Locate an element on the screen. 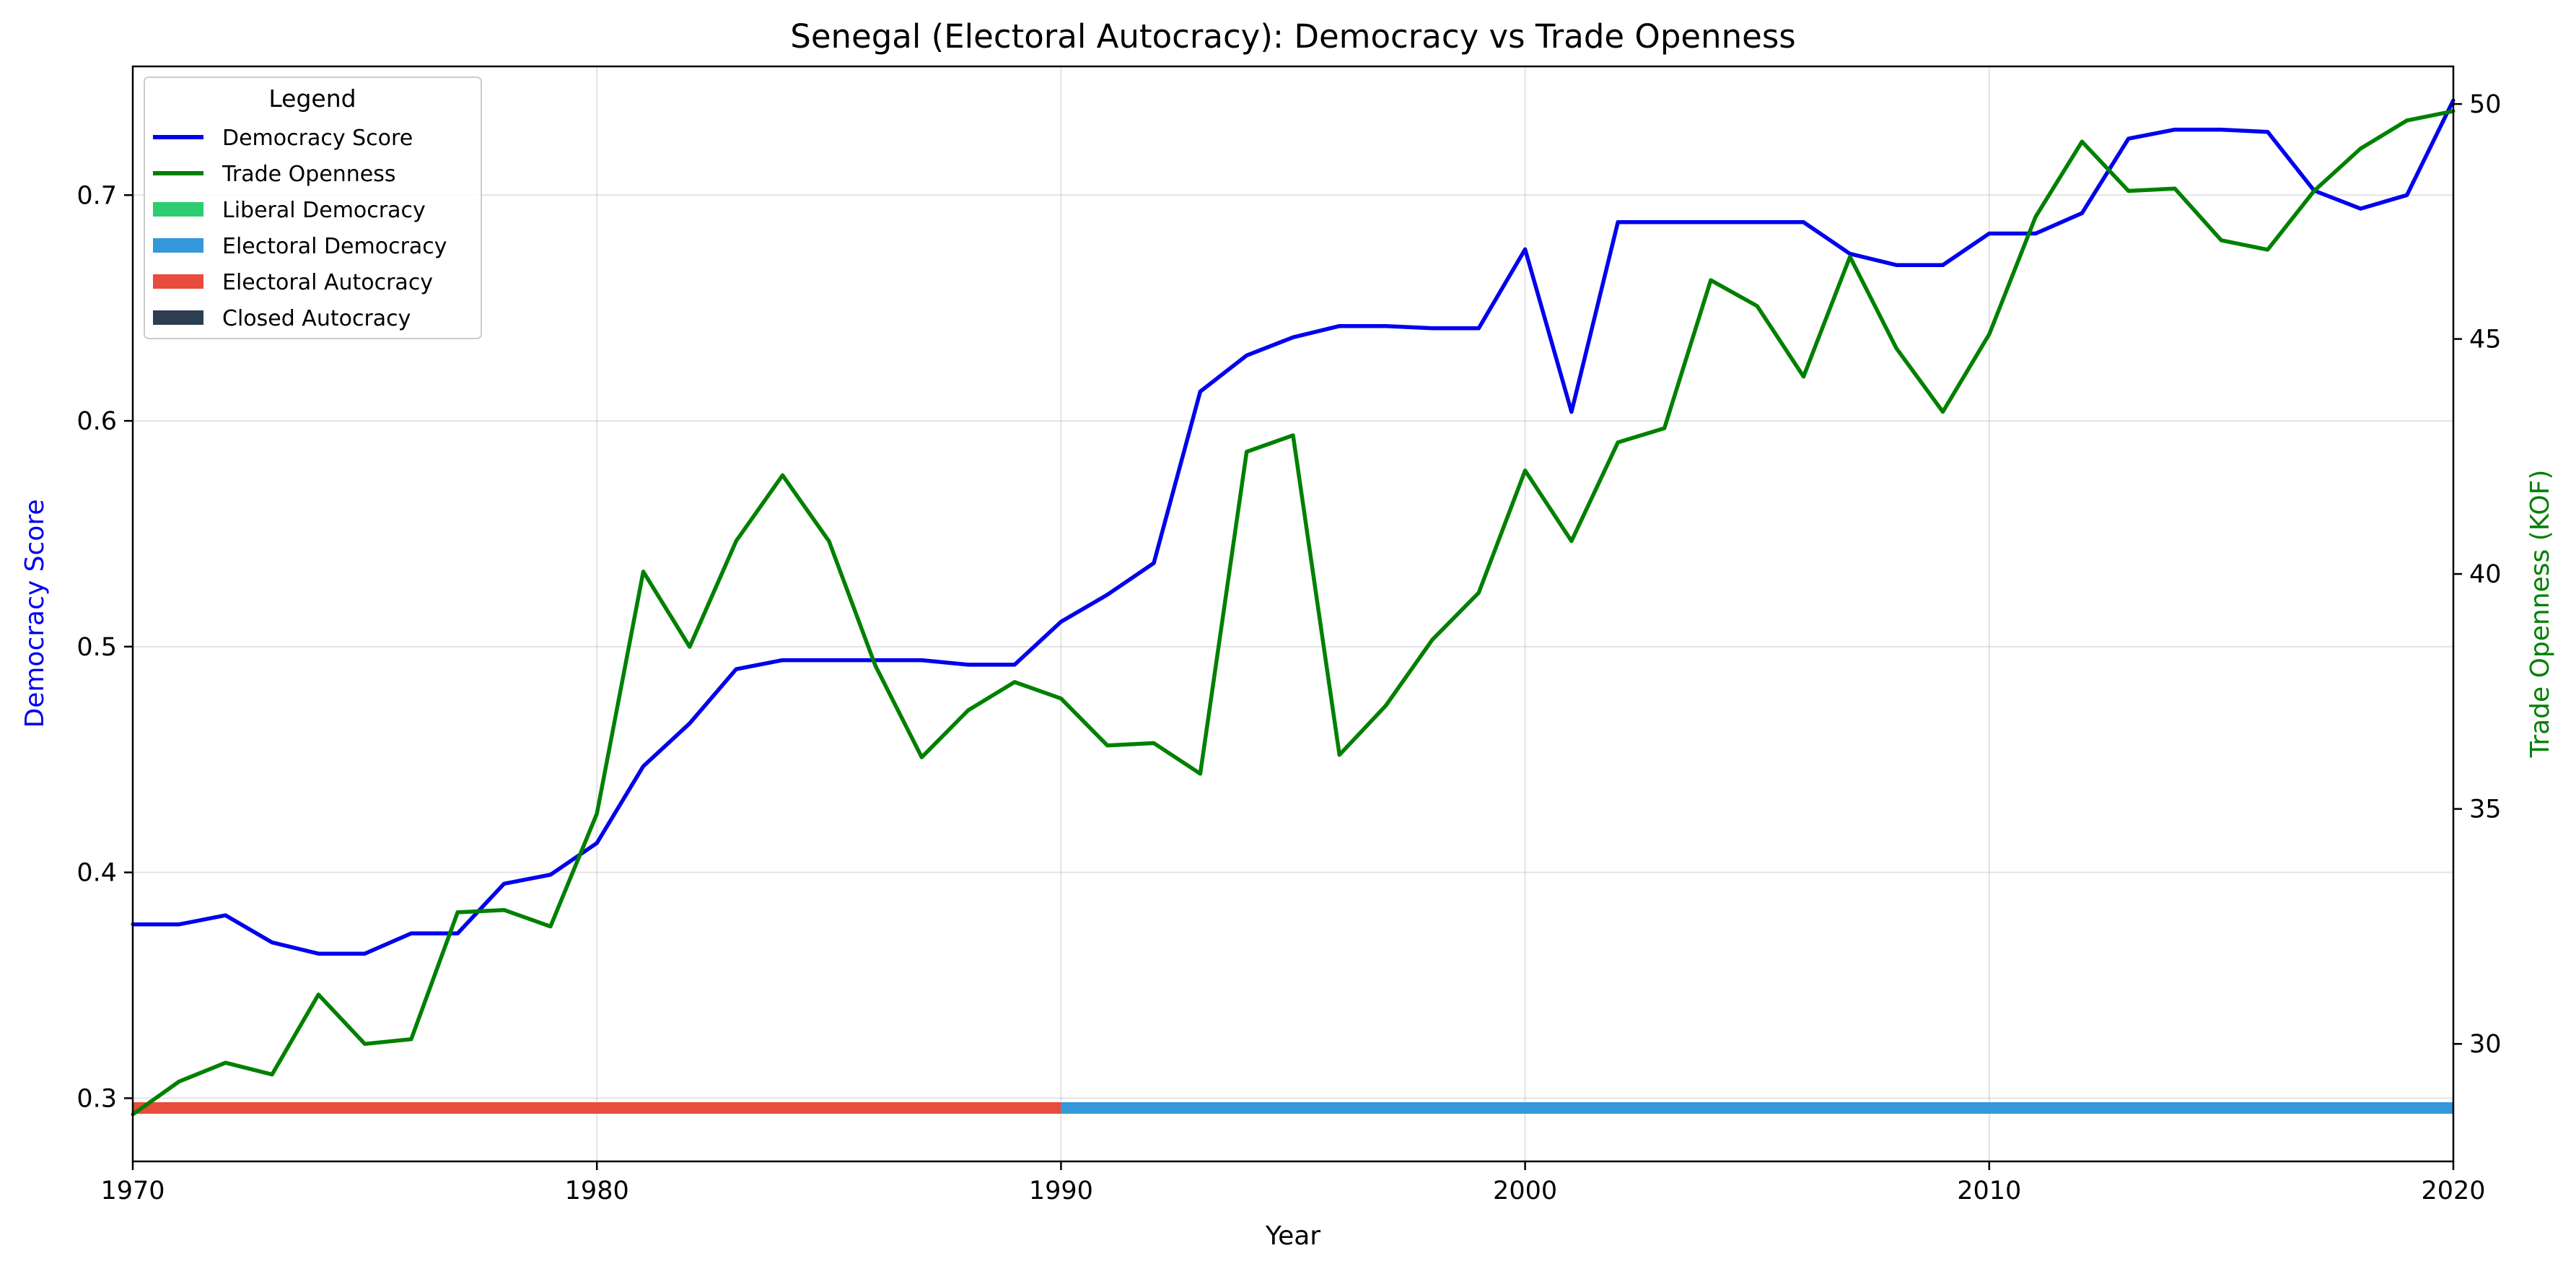 The image size is (2576, 1274). y-right-tick-label: 30 is located at coordinates (2485, 1044).